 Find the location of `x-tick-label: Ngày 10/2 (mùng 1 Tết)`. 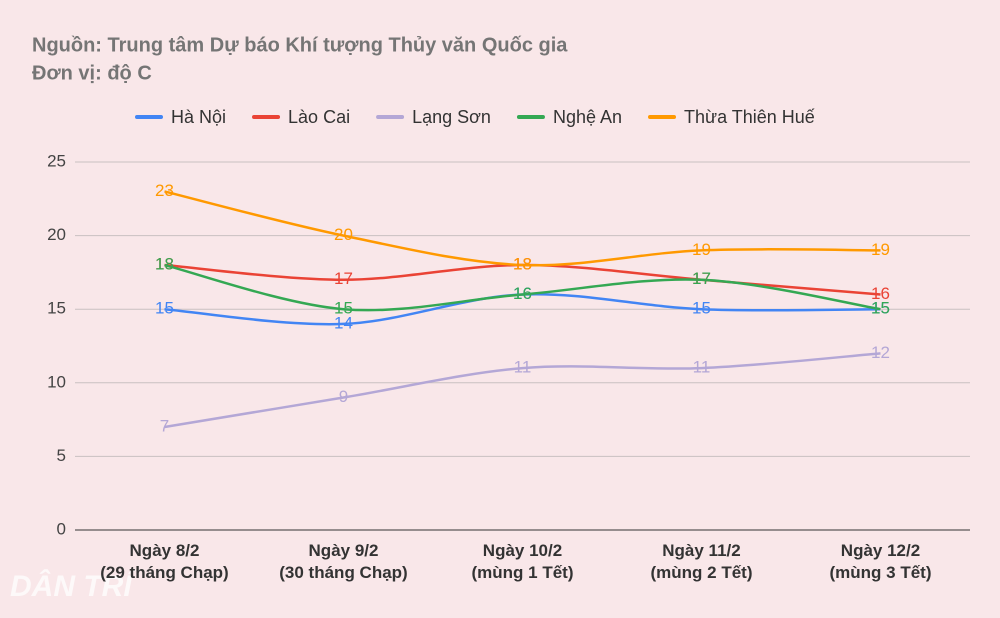

x-tick-label: Ngày 10/2 (mùng 1 Tết) is located at coordinates (523, 561).